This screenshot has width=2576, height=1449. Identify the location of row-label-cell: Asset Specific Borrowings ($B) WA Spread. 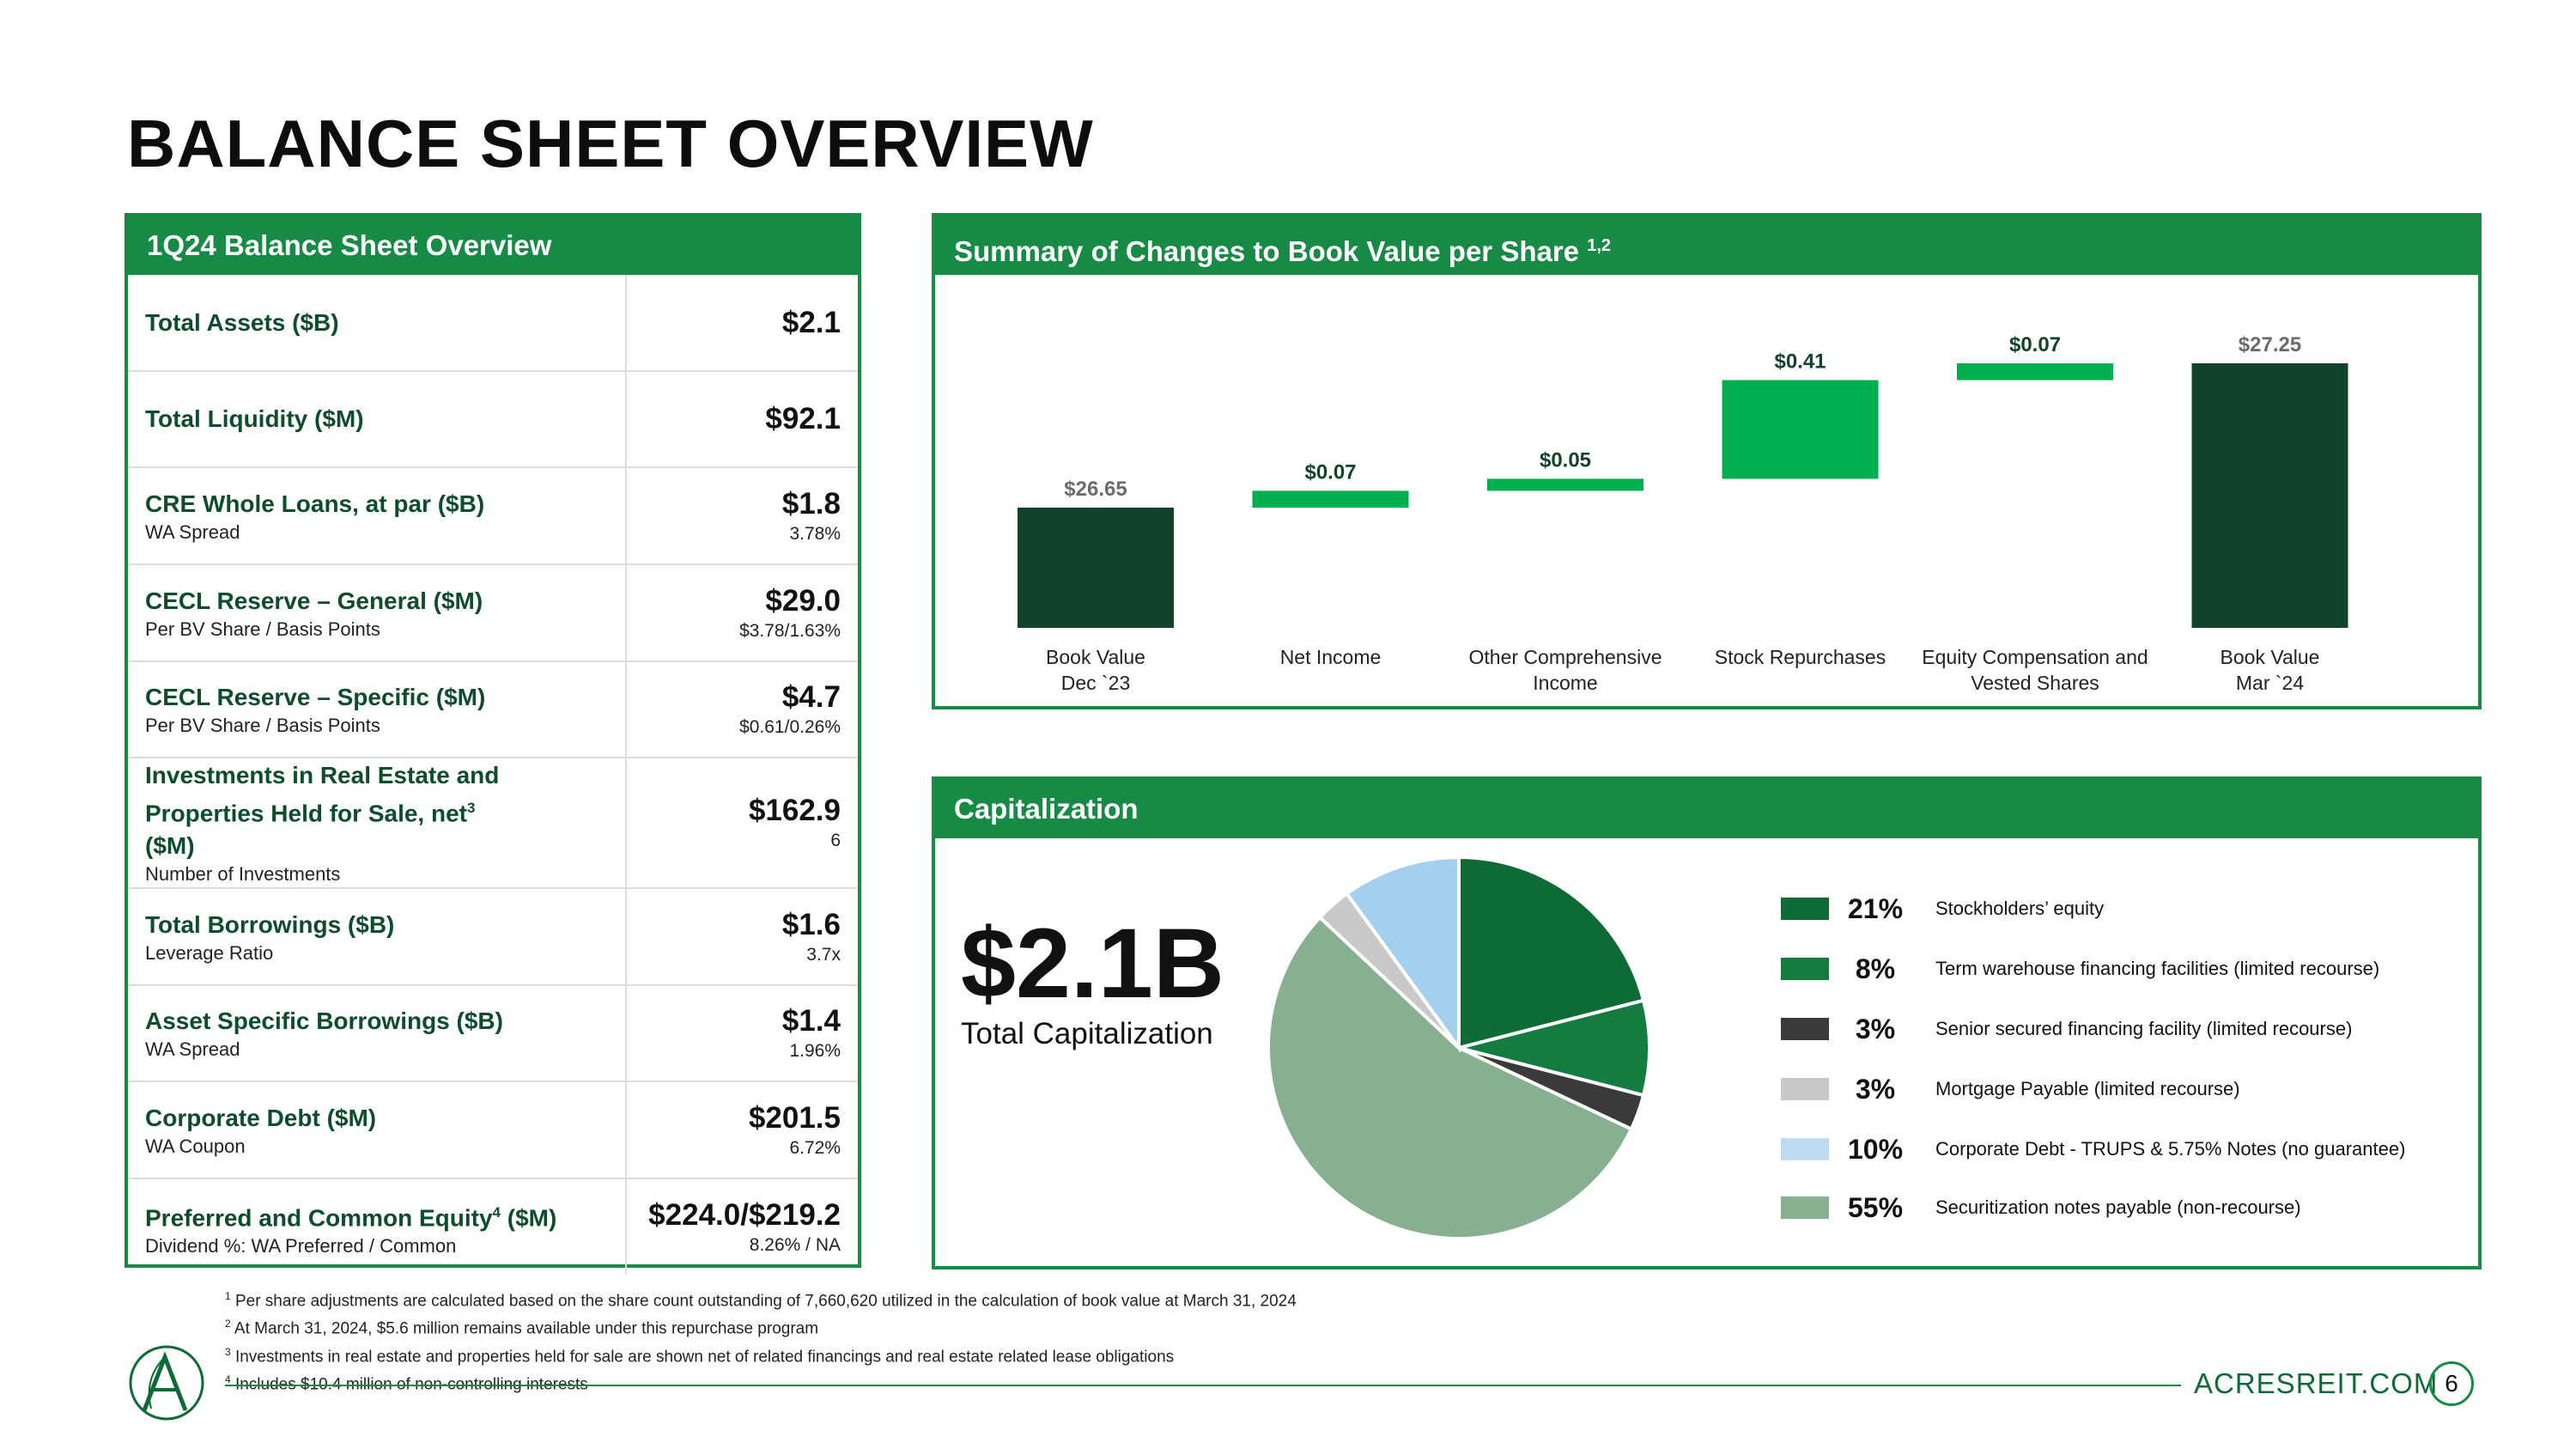
(377, 1034).